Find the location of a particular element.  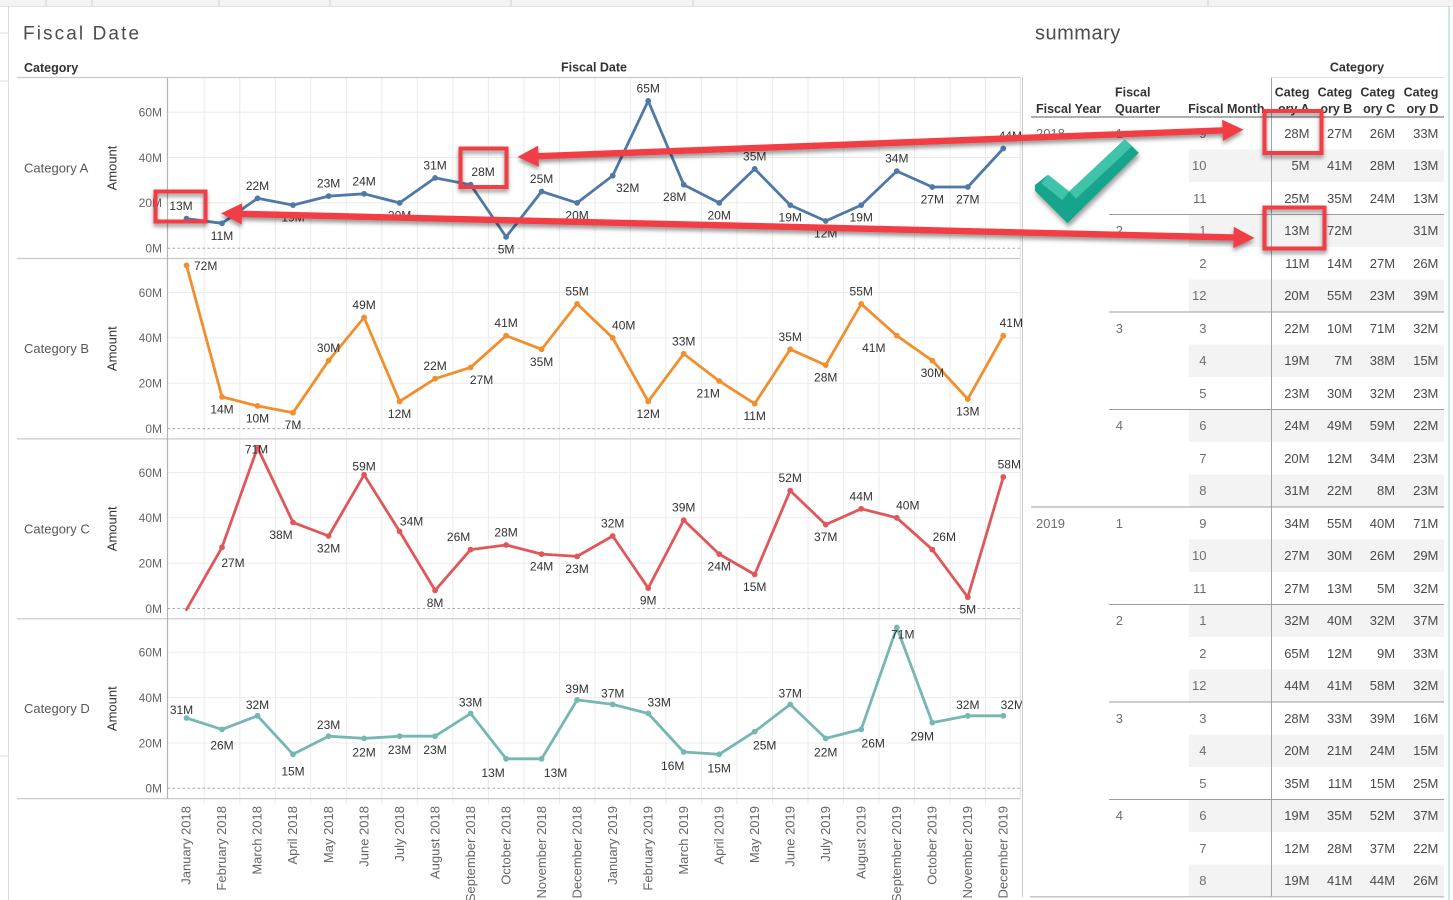

svg-text: 31M is located at coordinates (1296, 490).